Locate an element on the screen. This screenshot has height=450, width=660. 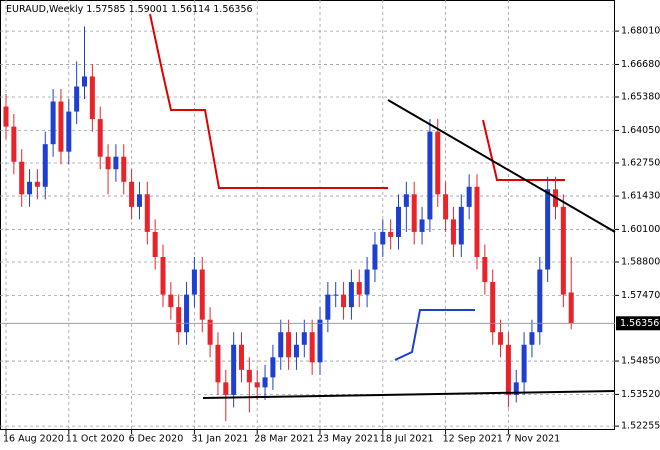
y-tick-label: 1.52255 is located at coordinates (640, 426).